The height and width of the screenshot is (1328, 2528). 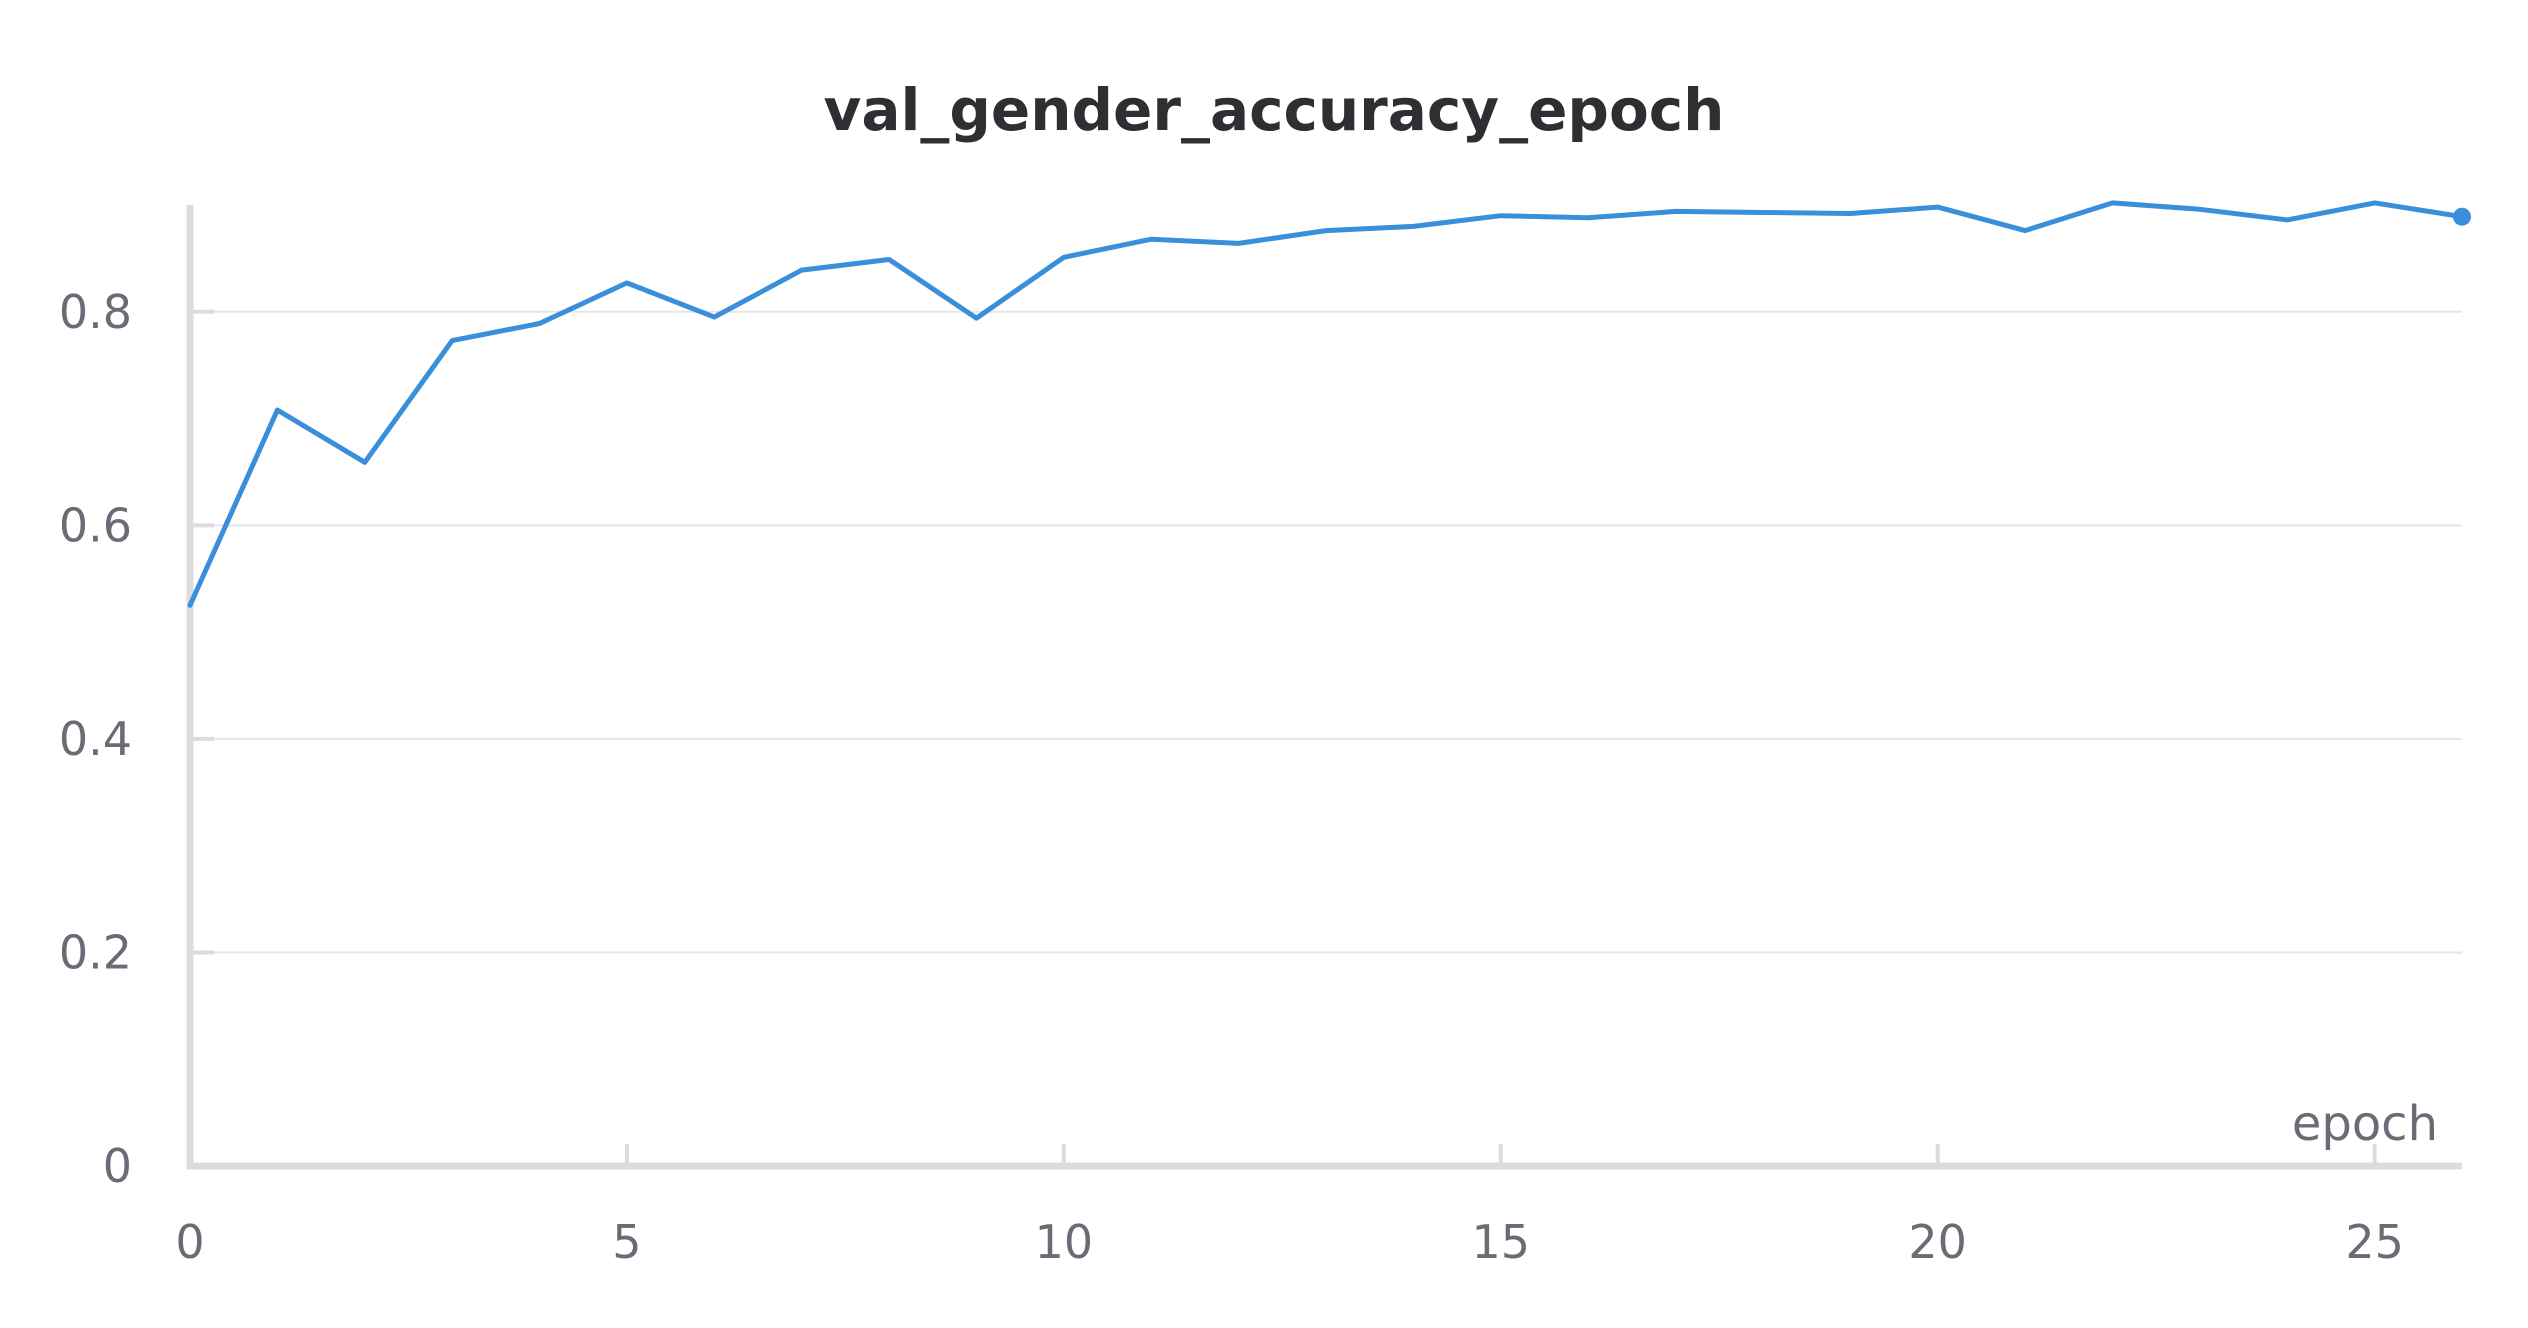 What do you see at coordinates (1064, 1242) in the screenshot?
I see `x-tick-label: 10` at bounding box center [1064, 1242].